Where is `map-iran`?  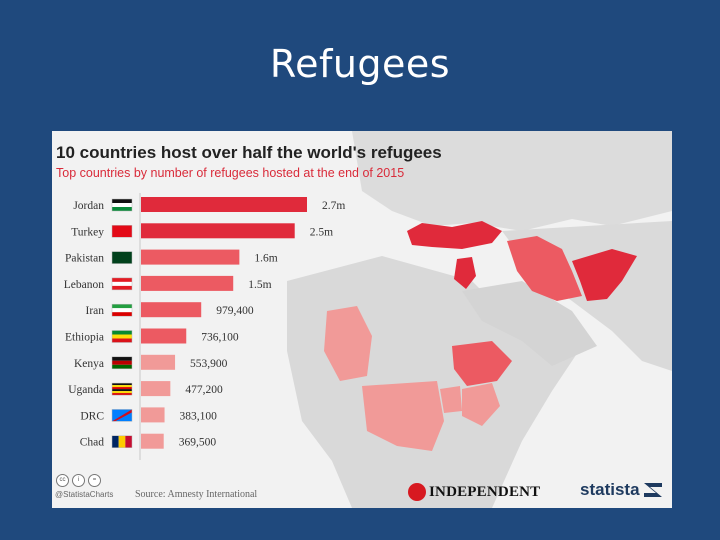
map-iran is located at coordinates (544, 268).